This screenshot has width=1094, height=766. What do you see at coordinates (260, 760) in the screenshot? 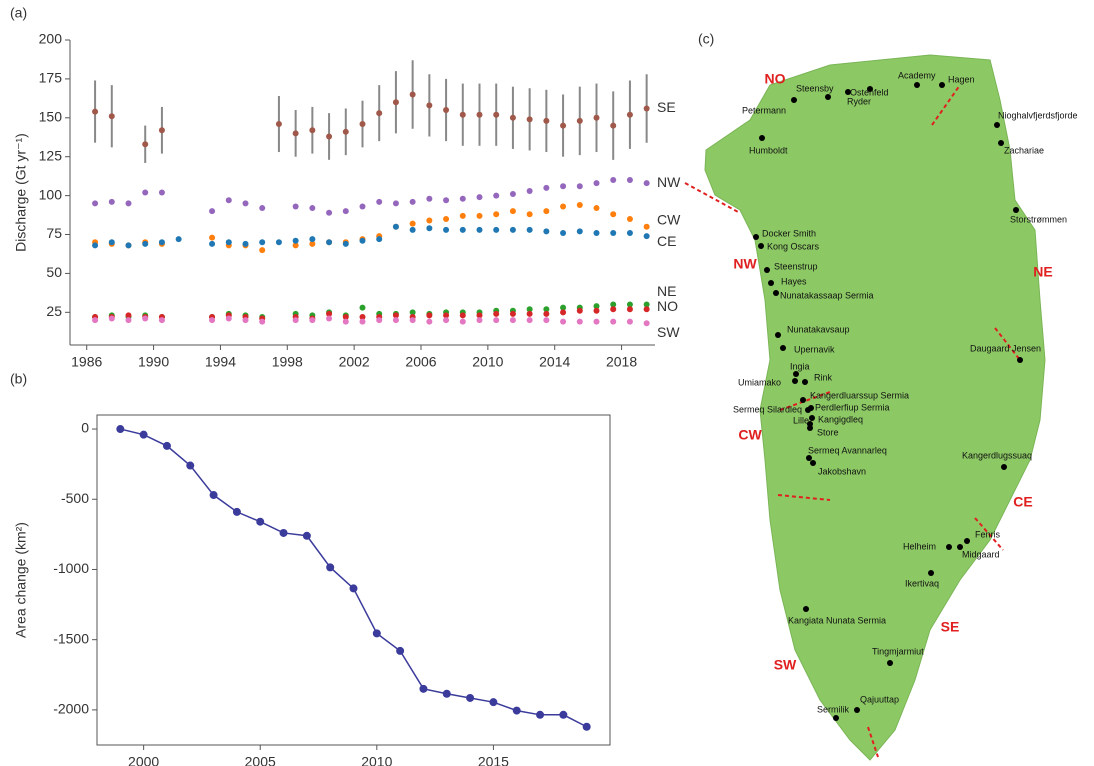
I see `x-tick-label: 2005` at bounding box center [260, 760].